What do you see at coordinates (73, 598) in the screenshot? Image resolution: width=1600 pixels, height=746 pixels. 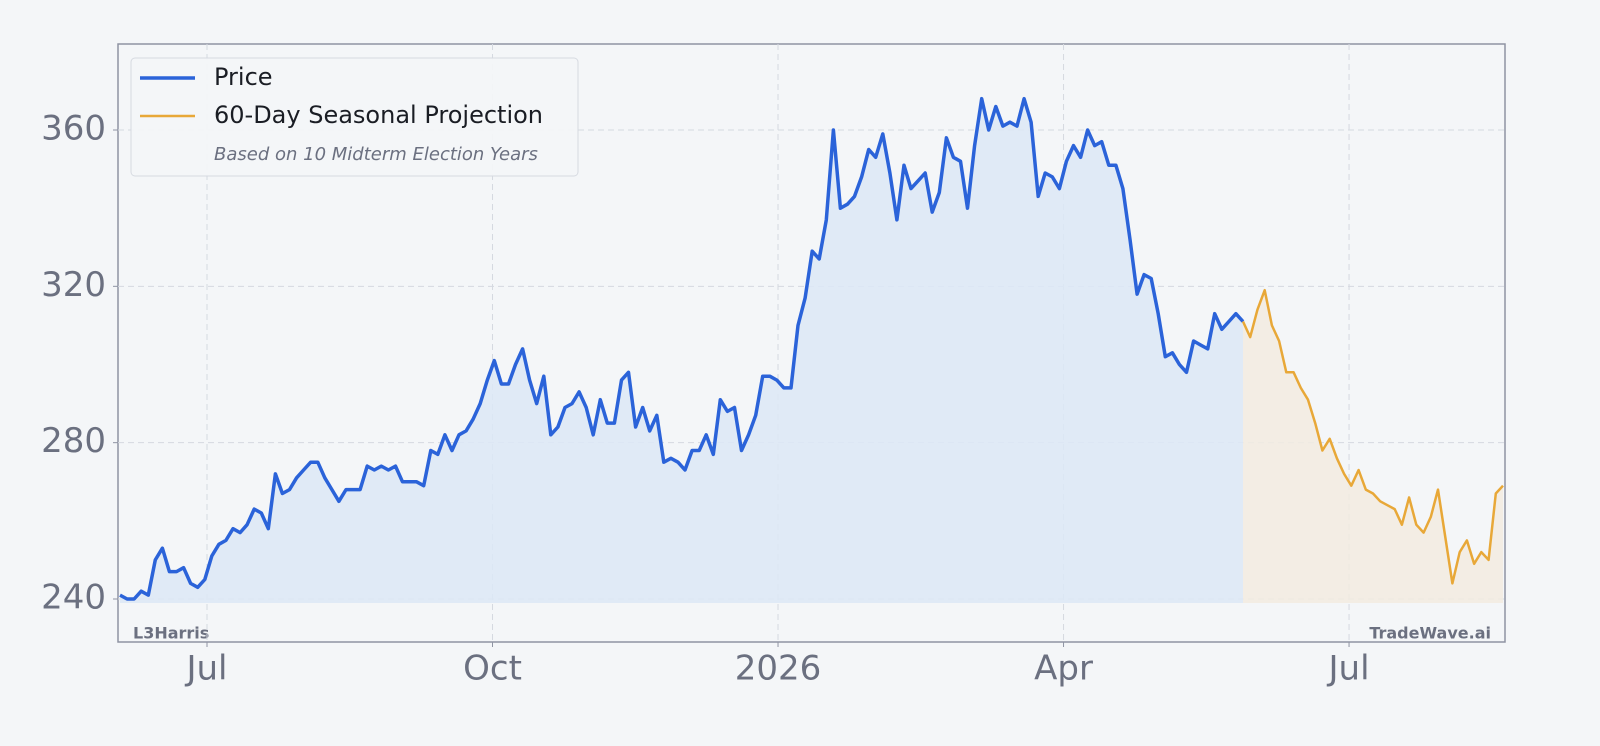 I see `y-tick-label: 240` at bounding box center [73, 598].